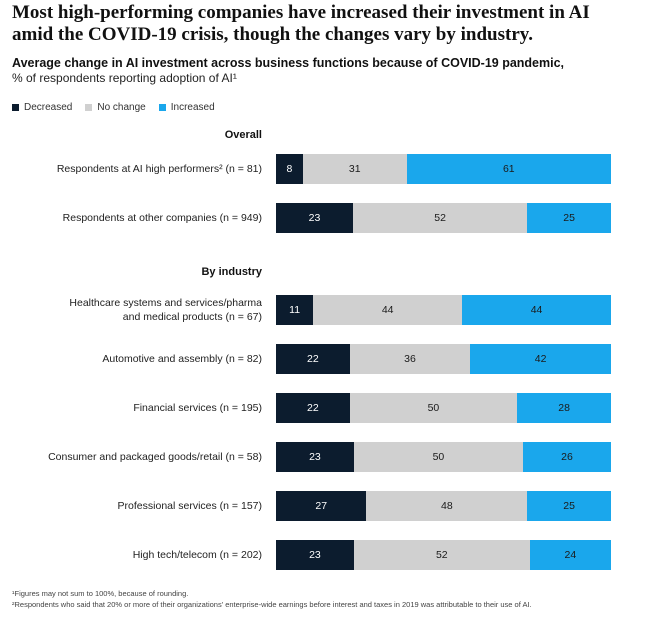 Image resolution: width=649 pixels, height=624 pixels. I want to click on bar-row: 23 52 25, so click(443, 218).